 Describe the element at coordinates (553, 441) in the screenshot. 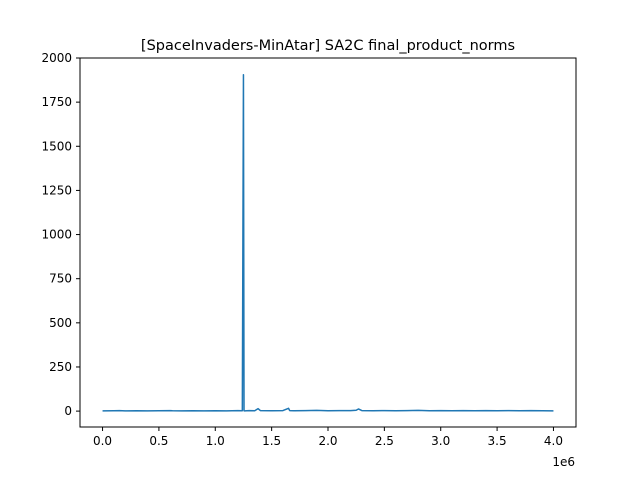

I see `x-tick-label: 4.0` at that location.